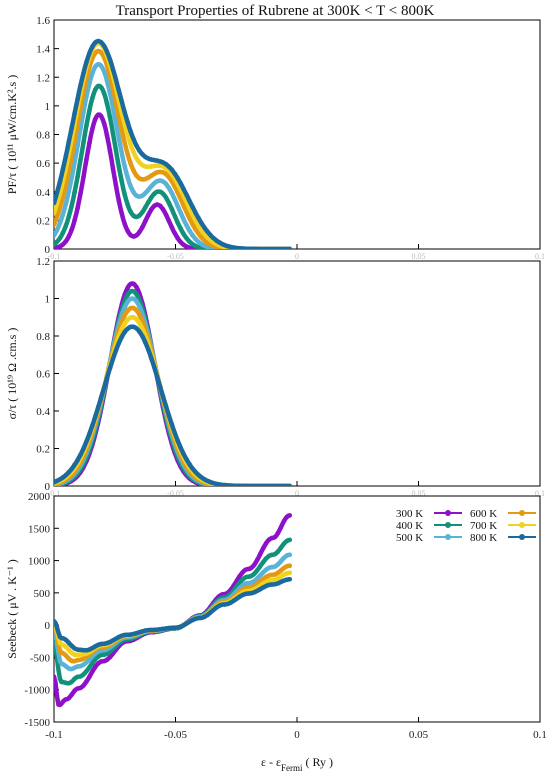 The height and width of the screenshot is (773, 550). What do you see at coordinates (39, 529) in the screenshot?
I see `y-tick-label: 1500` at bounding box center [39, 529].